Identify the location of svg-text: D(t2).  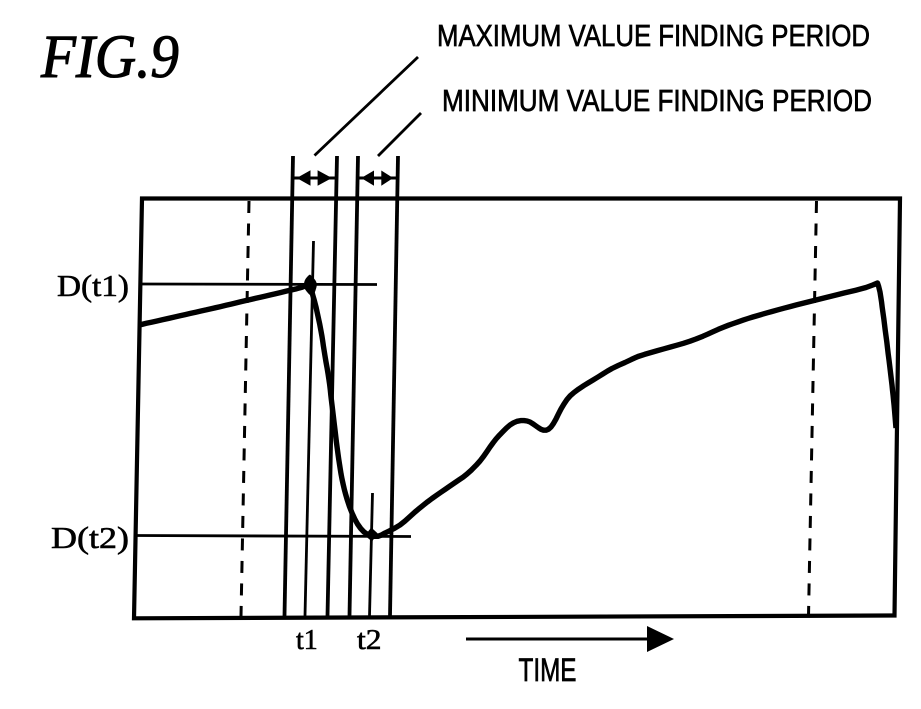
(90, 537).